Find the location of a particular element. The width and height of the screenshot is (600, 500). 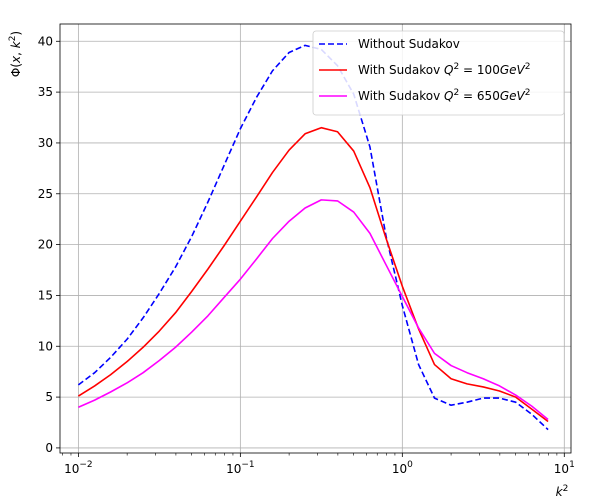

y-tick-label: 25 is located at coordinates (45, 194).